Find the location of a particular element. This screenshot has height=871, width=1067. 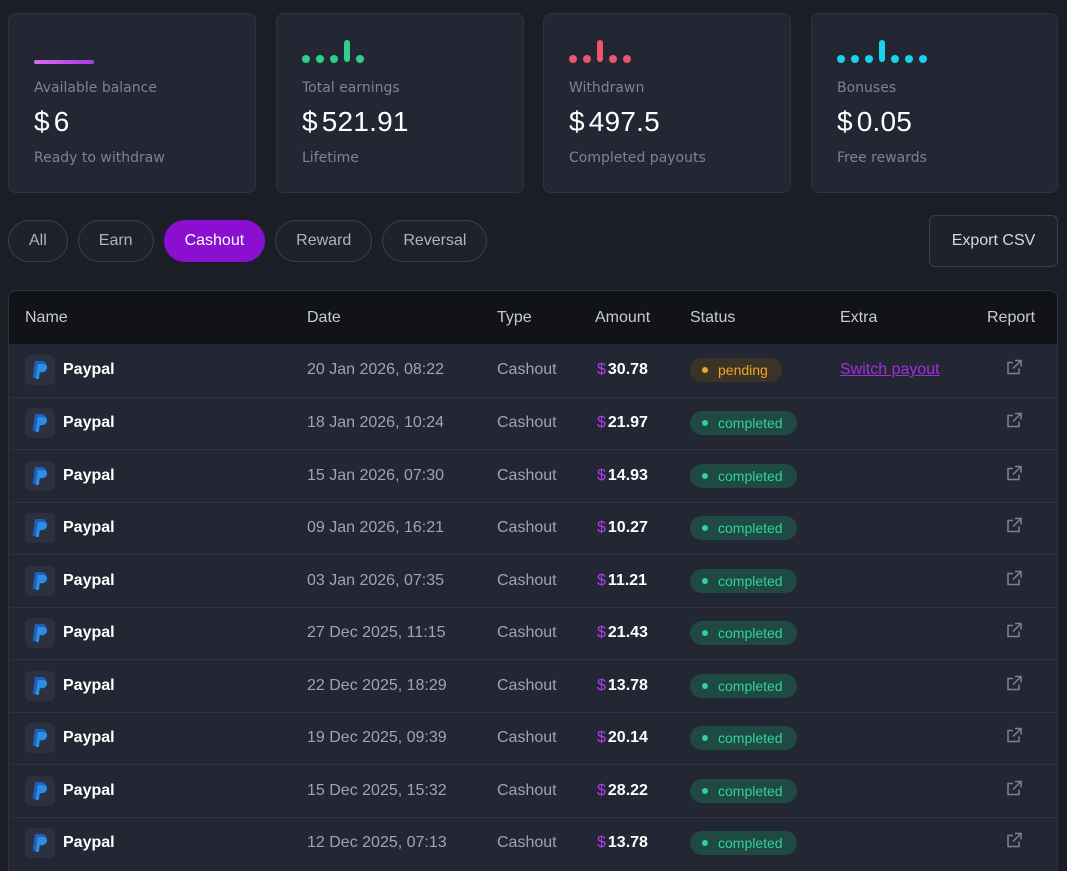

withdrawn-dots-decoration is located at coordinates (600, 51).